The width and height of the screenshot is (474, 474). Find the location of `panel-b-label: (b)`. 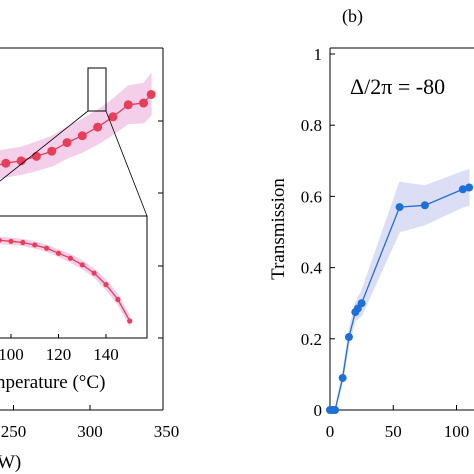

panel-b-label: (b) is located at coordinates (352, 16).